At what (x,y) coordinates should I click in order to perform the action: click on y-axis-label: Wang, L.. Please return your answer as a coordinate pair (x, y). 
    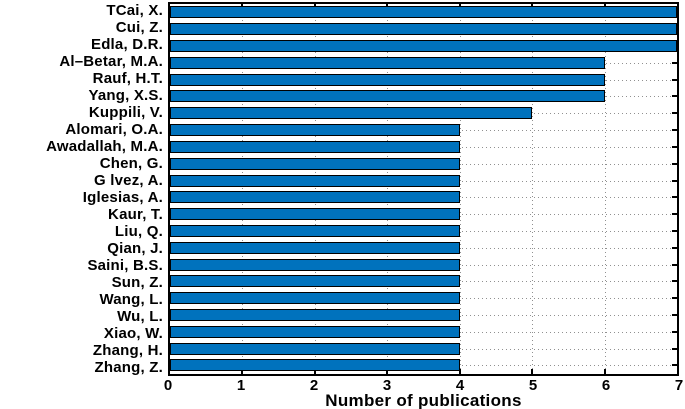
    Looking at the image, I should click on (131, 299).